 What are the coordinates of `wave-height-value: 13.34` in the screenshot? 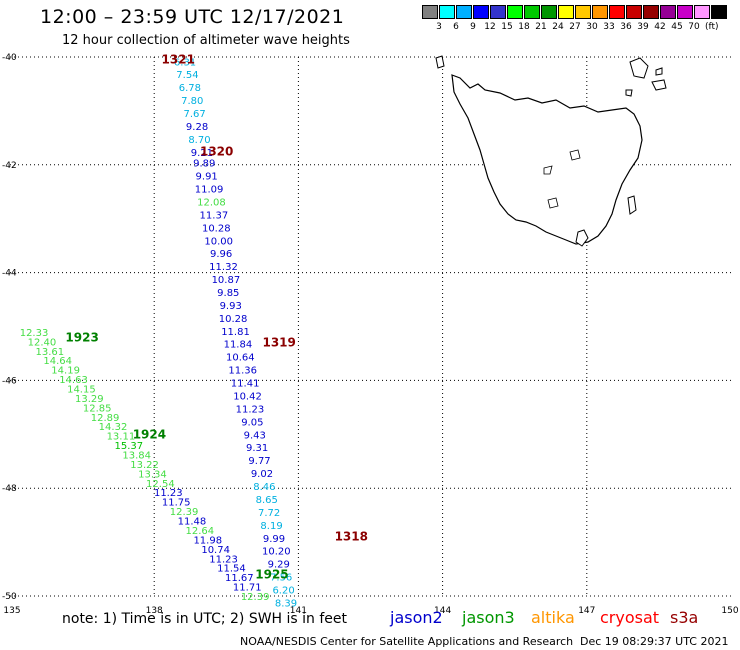 It's located at (152, 474).